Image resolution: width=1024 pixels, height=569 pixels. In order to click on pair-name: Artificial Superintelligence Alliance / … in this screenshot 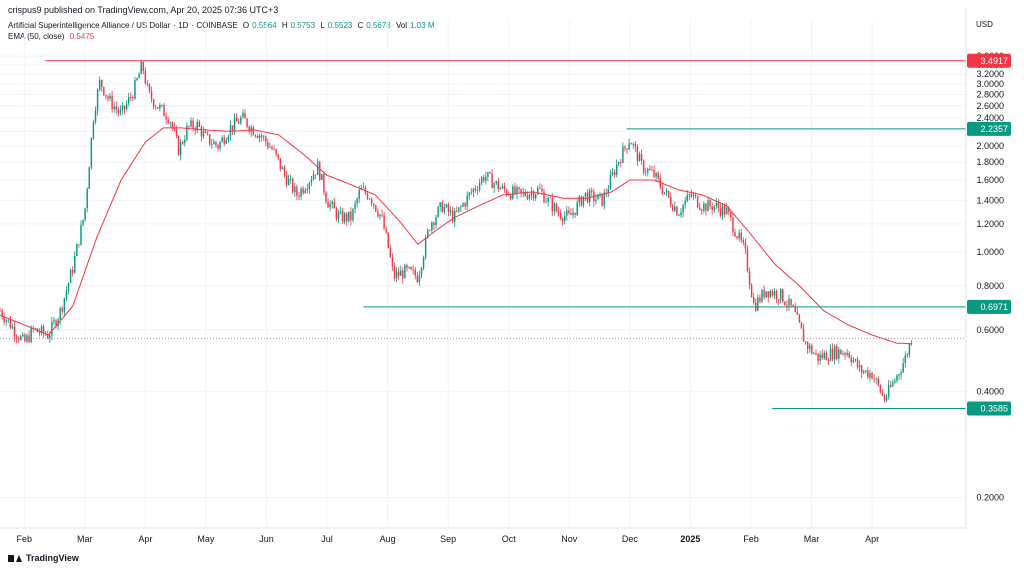, I will do `click(89, 25)`.